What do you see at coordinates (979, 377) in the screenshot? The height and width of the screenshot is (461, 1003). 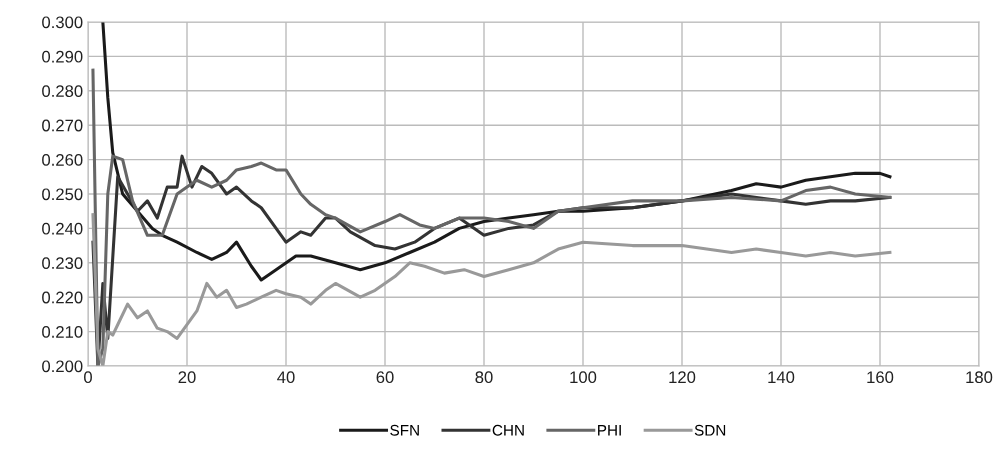 I see `x-tick-label: 180` at bounding box center [979, 377].